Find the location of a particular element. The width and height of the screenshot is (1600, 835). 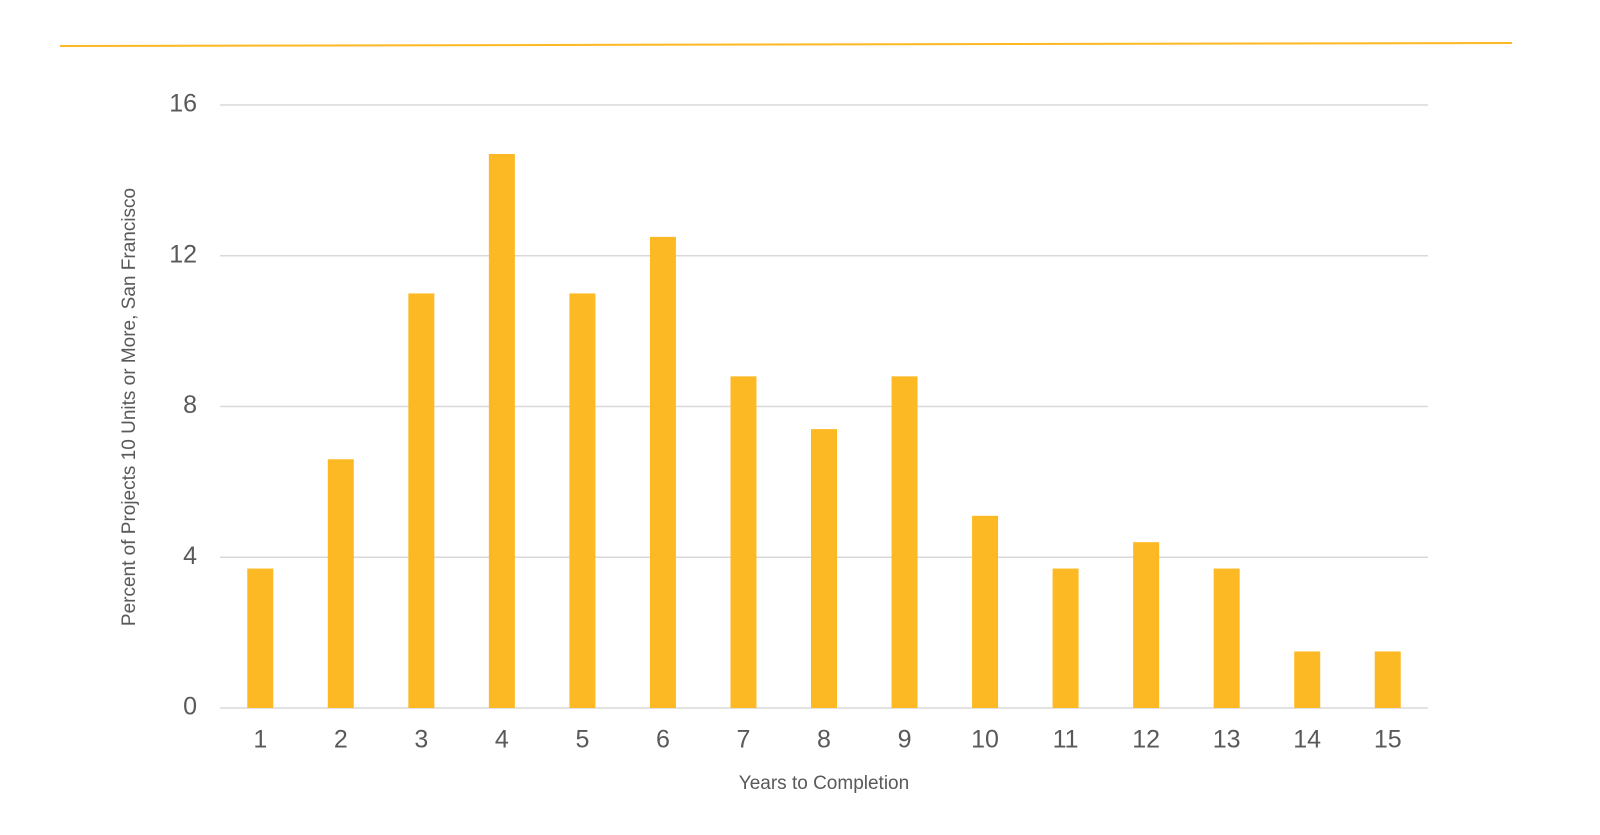

x-tick-label: 13 is located at coordinates (1227, 740).